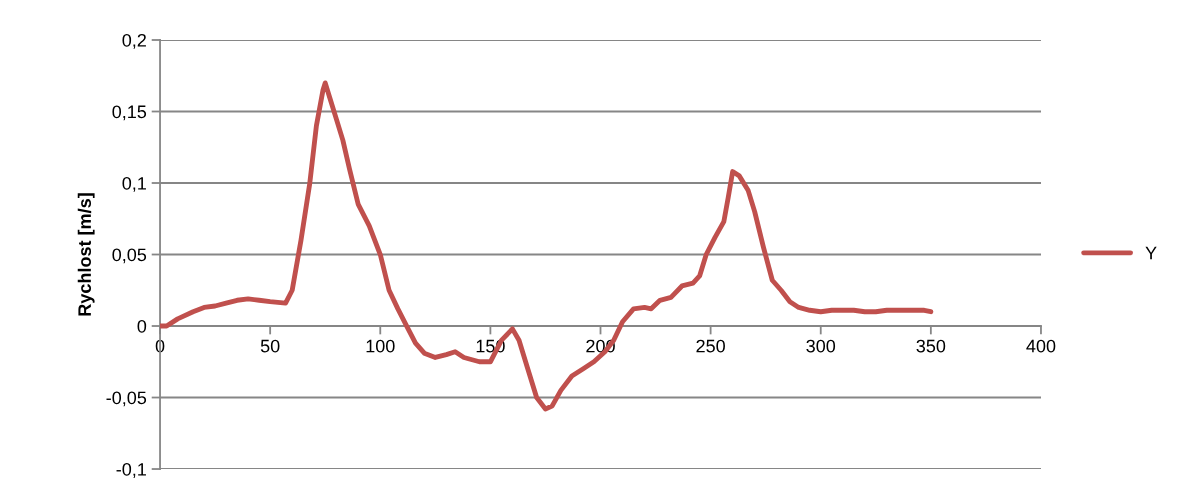 The width and height of the screenshot is (1189, 492). What do you see at coordinates (160, 346) in the screenshot?
I see `x-tick-label: 0` at bounding box center [160, 346].